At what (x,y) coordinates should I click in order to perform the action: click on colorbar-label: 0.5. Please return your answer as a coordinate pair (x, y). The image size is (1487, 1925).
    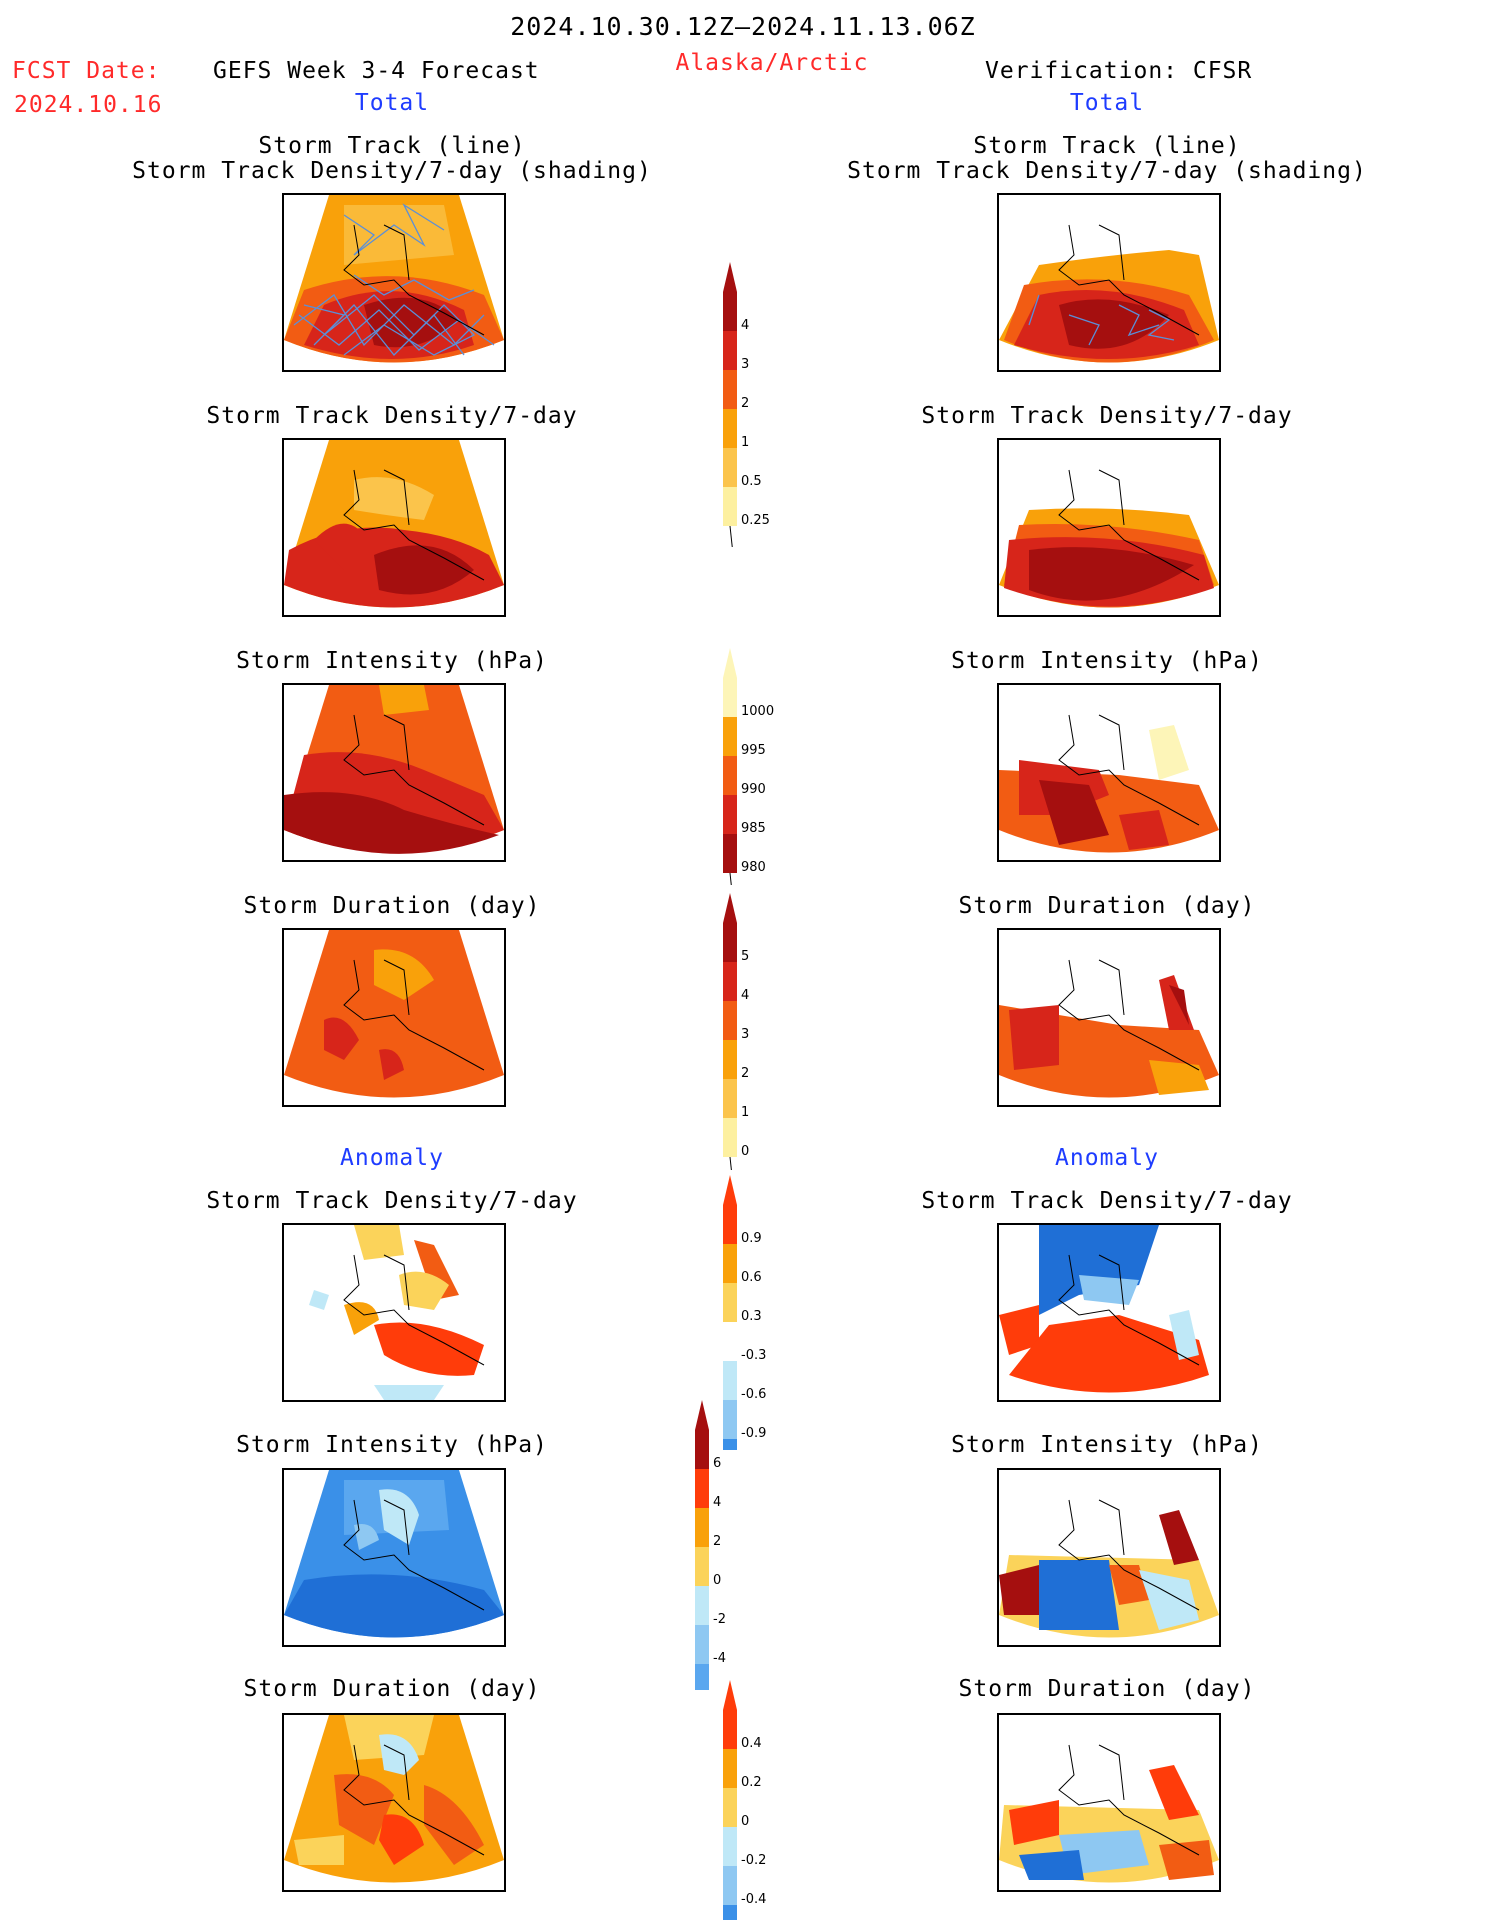
    Looking at the image, I should click on (751, 481).